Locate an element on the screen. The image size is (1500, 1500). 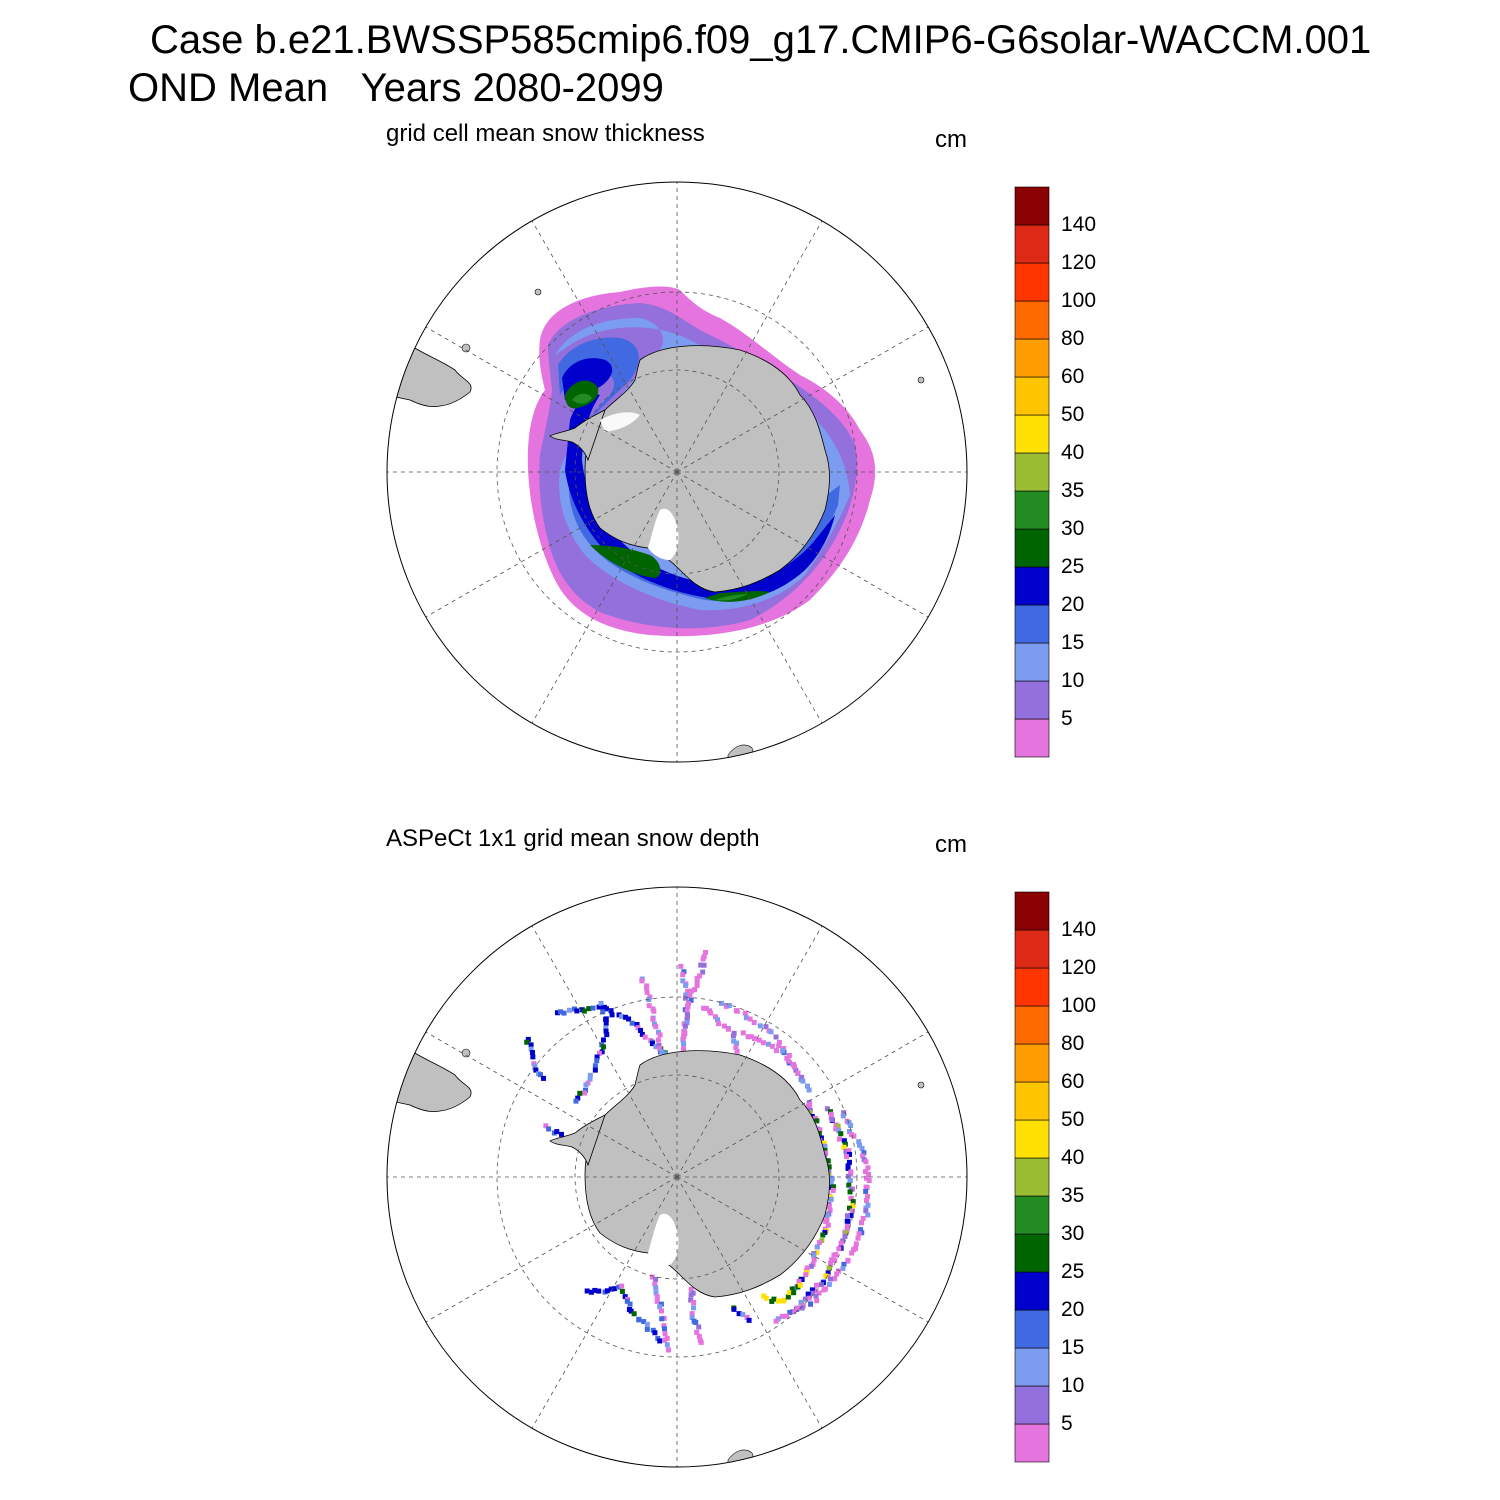
panel-2-units: cm is located at coordinates (951, 844).